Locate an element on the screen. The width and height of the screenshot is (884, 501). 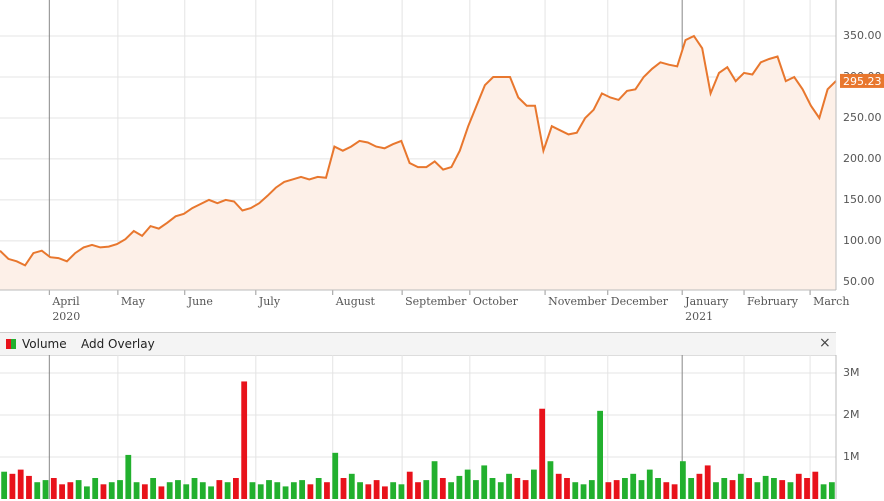
legend-swatch-up is located at coordinates (13, 344).